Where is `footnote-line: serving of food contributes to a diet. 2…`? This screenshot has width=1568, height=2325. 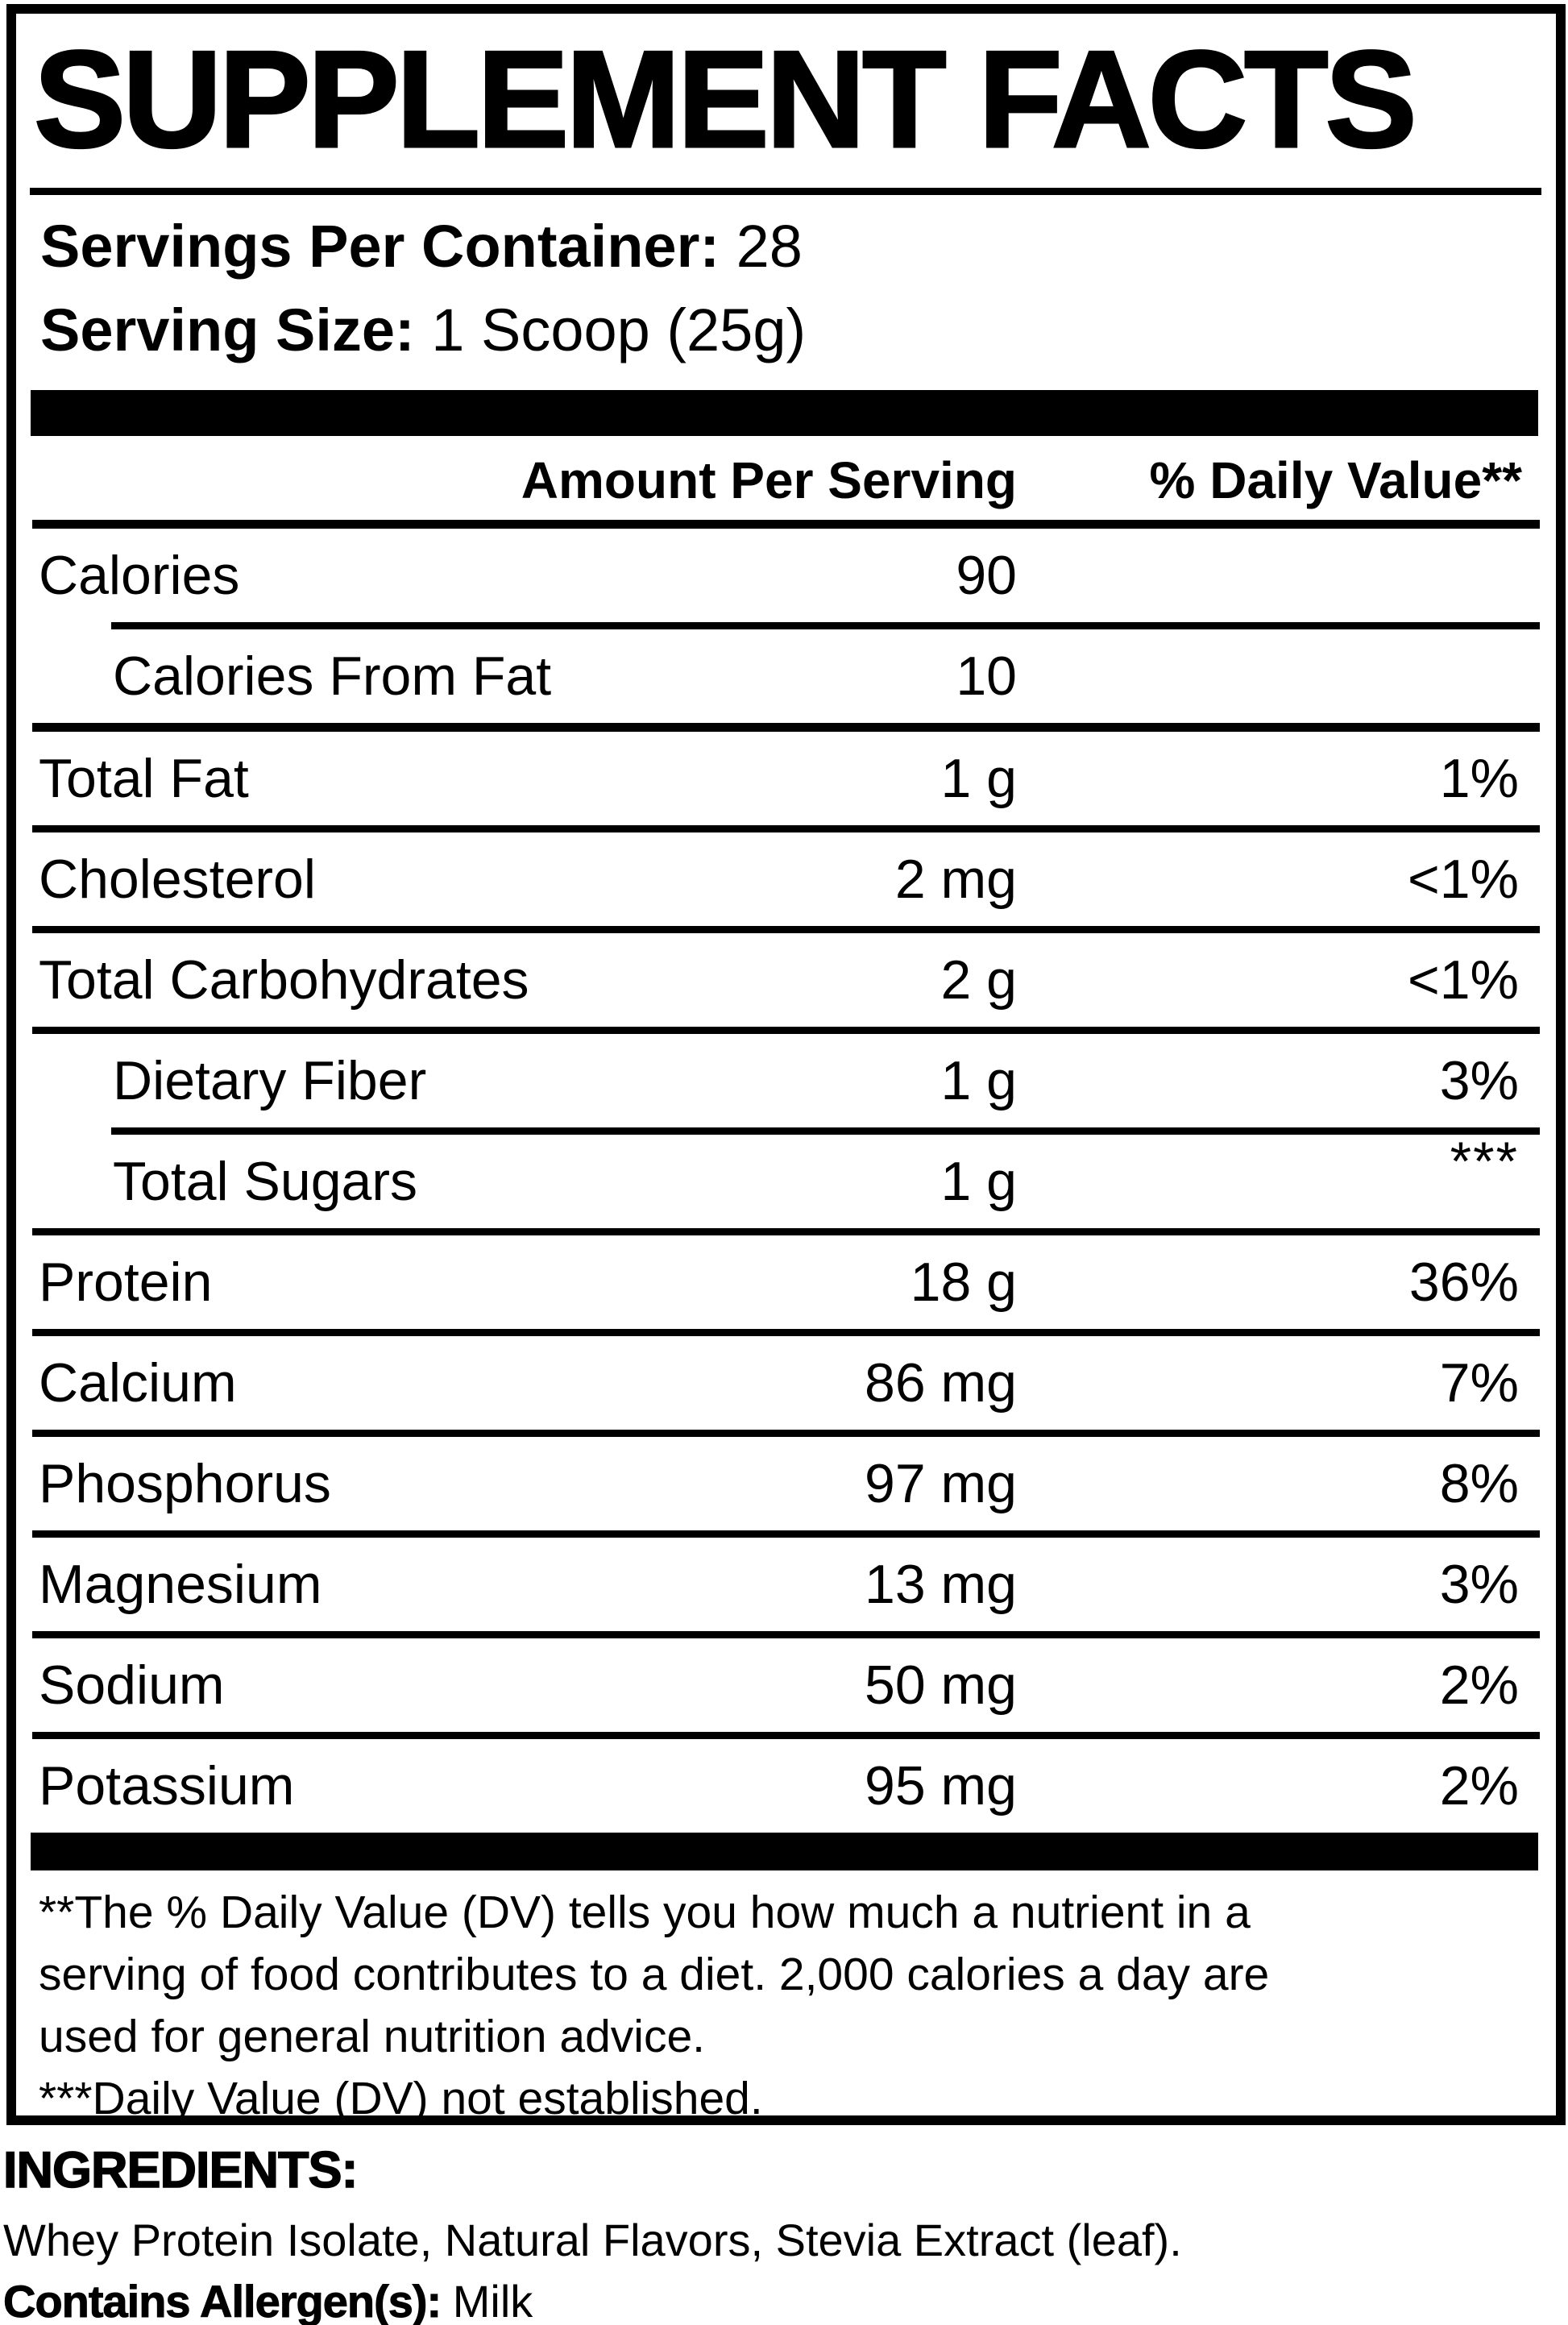
footnote-line: serving of food contributes to a diet. 2… is located at coordinates (654, 1975).